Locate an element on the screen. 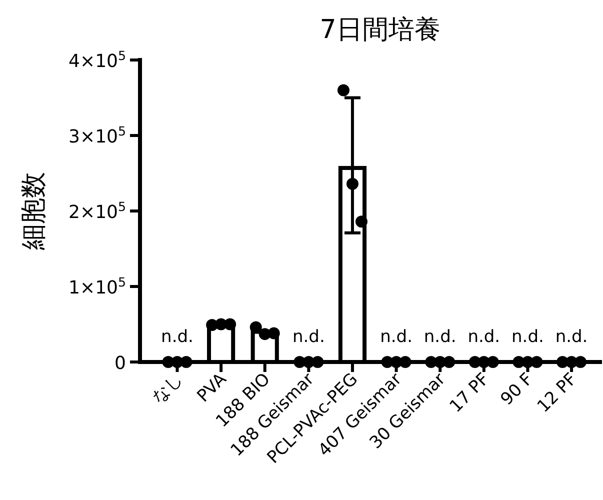 The image size is (603, 500). chart-title: 7日間培養 is located at coordinates (380, 30).